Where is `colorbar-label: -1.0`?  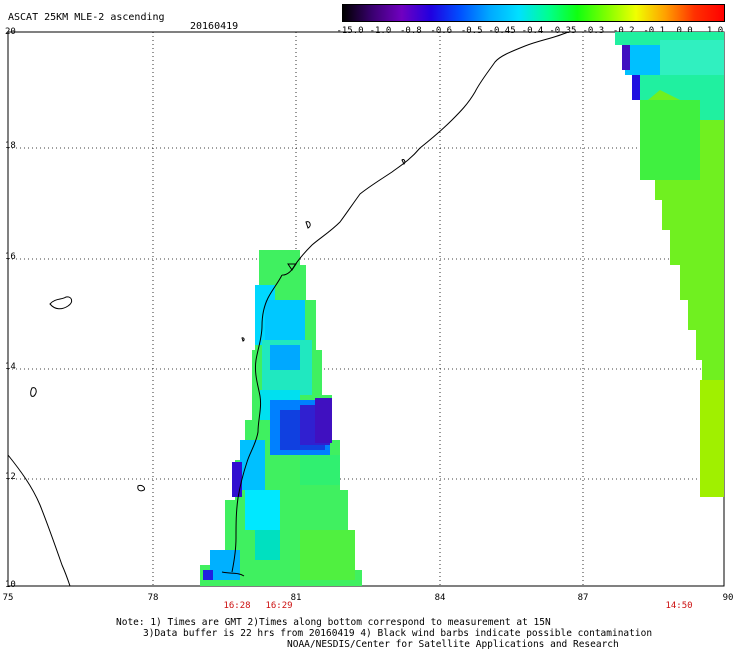 colorbar-label: -1.0 is located at coordinates (380, 31).